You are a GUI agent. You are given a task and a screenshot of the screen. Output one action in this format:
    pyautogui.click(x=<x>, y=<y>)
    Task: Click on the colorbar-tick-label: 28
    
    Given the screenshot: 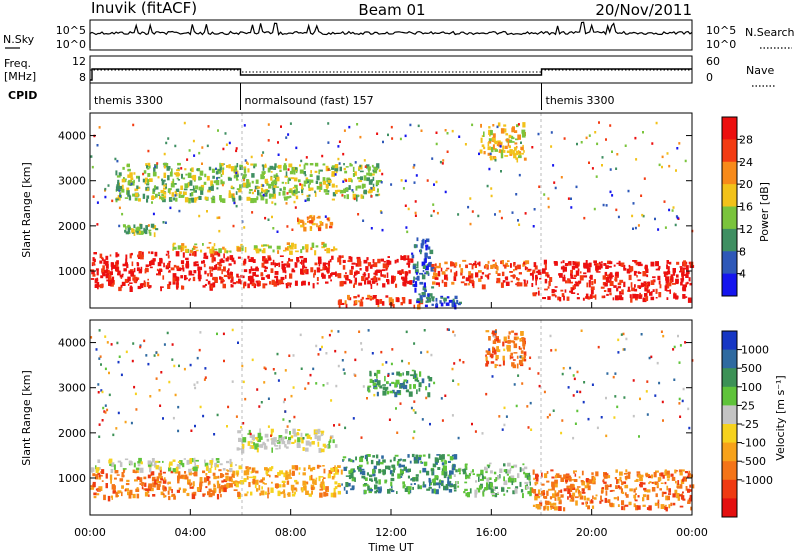 What is the action you would take?
    pyautogui.click(x=746, y=139)
    